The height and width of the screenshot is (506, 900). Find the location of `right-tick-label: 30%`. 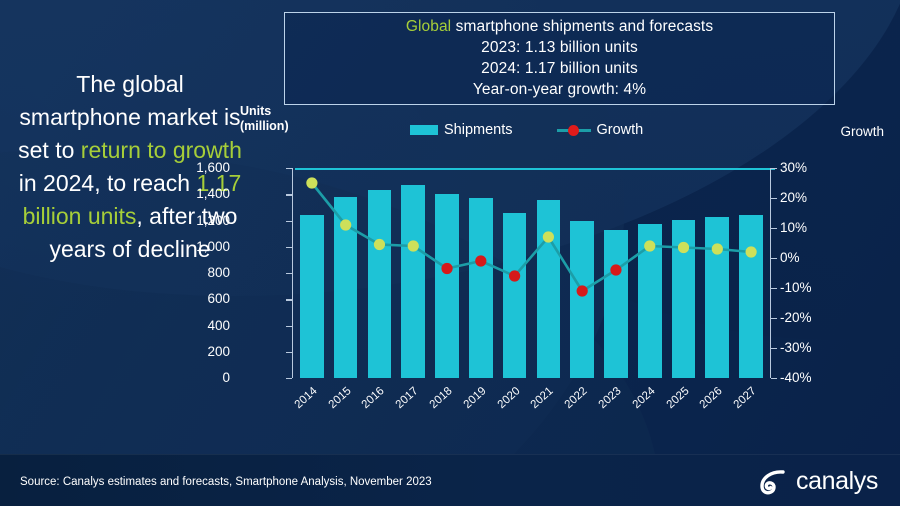

right-tick-label: 30% is located at coordinates (794, 167).